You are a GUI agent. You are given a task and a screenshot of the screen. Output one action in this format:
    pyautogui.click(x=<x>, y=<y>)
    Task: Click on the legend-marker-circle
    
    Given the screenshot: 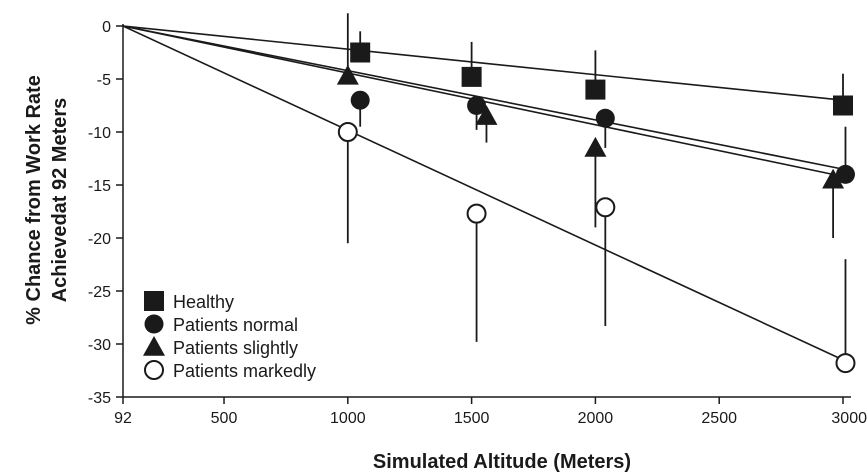 What is the action you would take?
    pyautogui.click(x=154, y=324)
    